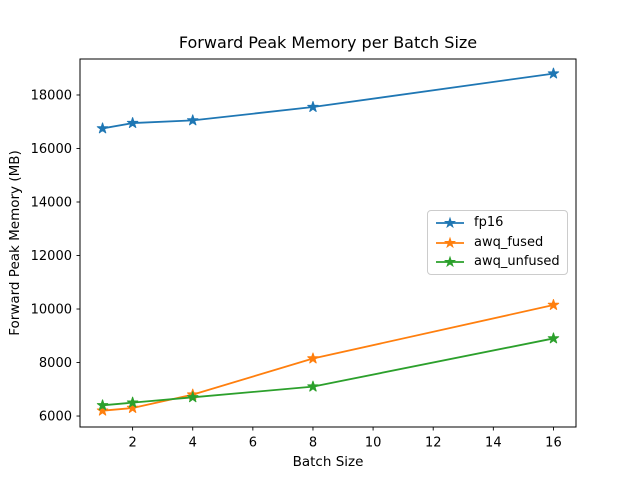 The image size is (640, 480). What do you see at coordinates (328, 42) in the screenshot?
I see `chart-title: Forward Peak Memory per Batch Size` at bounding box center [328, 42].